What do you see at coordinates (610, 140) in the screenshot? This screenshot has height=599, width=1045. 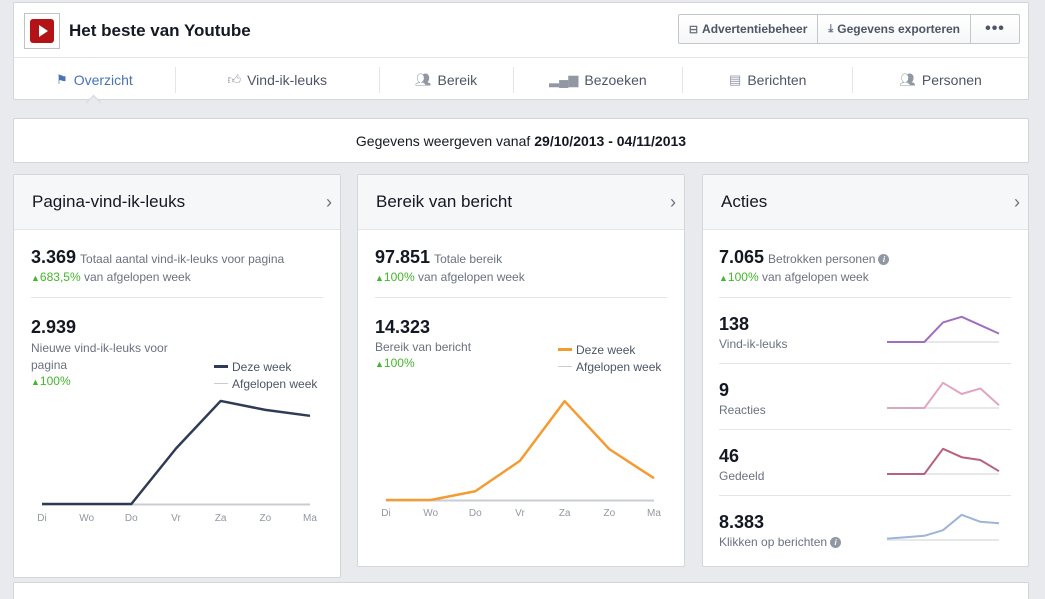 I see `date-range-value: 29/10/2013 - 04/11/2013` at bounding box center [610, 140].